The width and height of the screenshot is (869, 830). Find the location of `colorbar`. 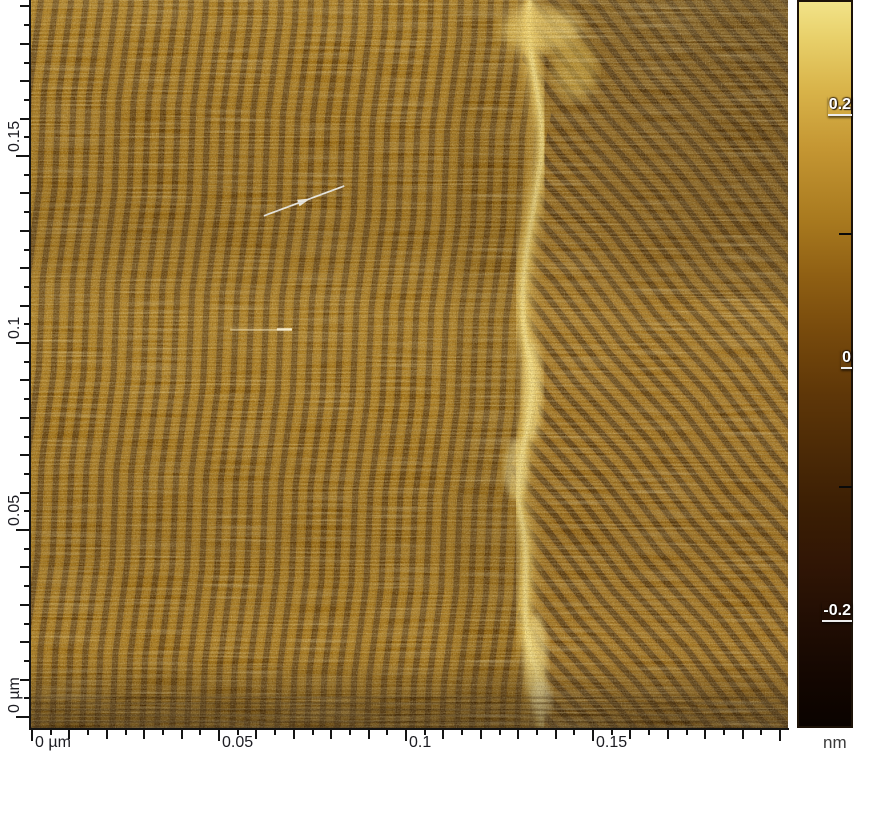

colorbar is located at coordinates (825, 364).